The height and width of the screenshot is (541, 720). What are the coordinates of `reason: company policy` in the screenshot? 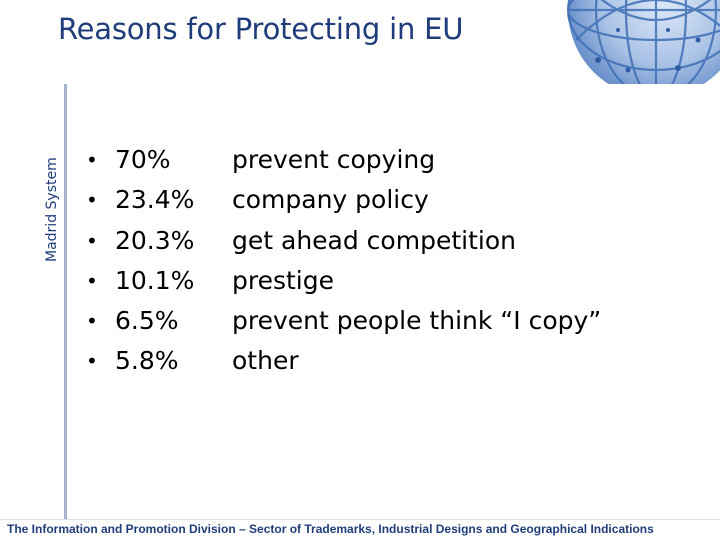 It's located at (330, 200).